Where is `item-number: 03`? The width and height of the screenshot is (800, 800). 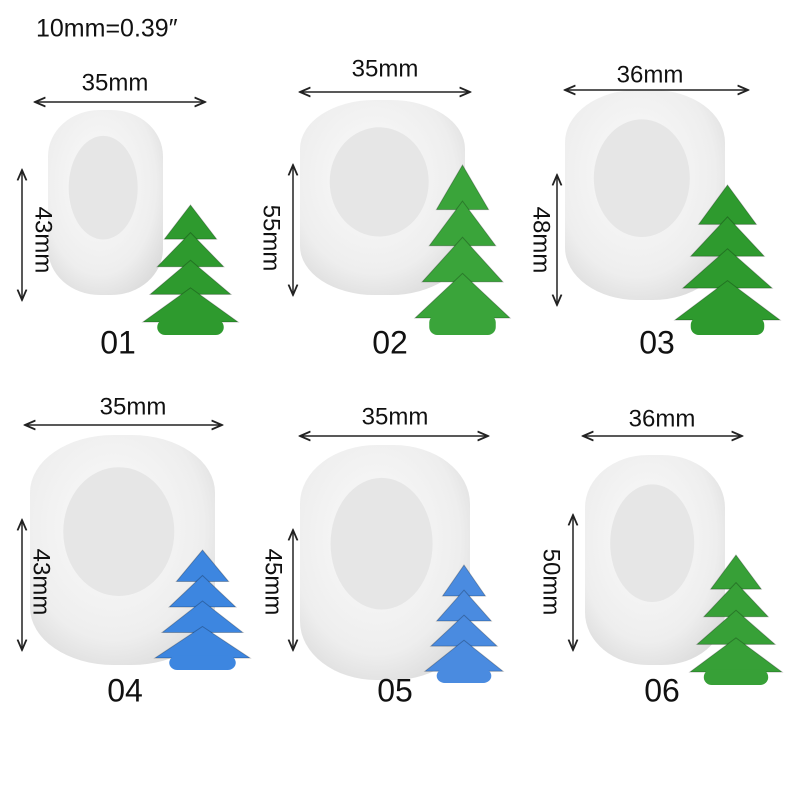
item-number: 03 is located at coordinates (657, 342).